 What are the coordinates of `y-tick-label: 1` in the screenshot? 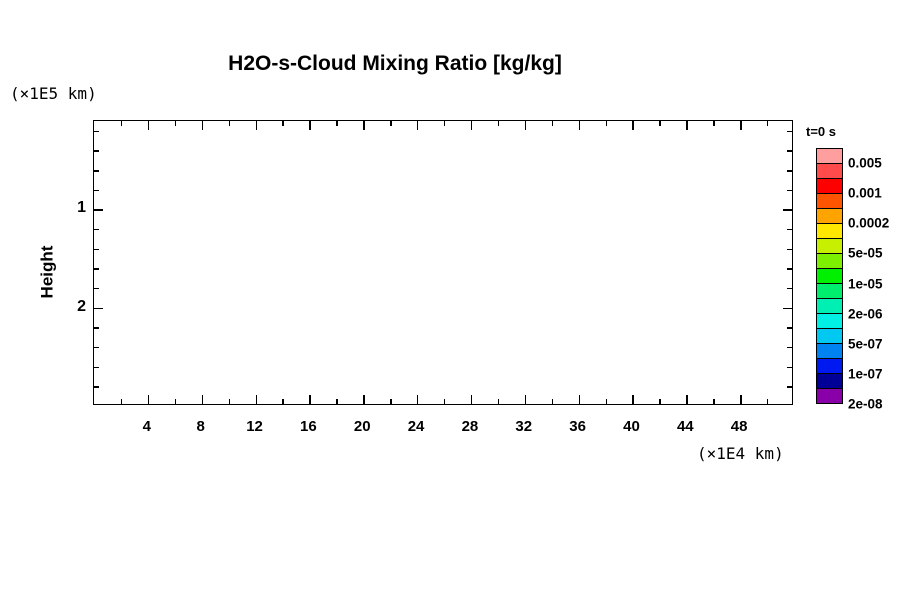 It's located at (81, 208).